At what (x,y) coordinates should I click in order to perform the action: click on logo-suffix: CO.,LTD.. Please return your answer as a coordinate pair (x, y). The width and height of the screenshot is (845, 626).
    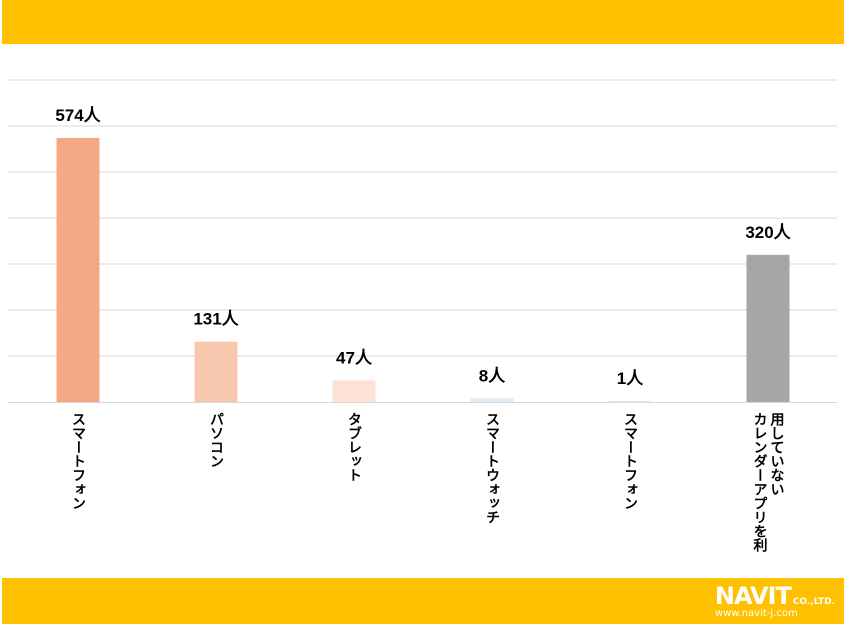
    Looking at the image, I should click on (813, 602).